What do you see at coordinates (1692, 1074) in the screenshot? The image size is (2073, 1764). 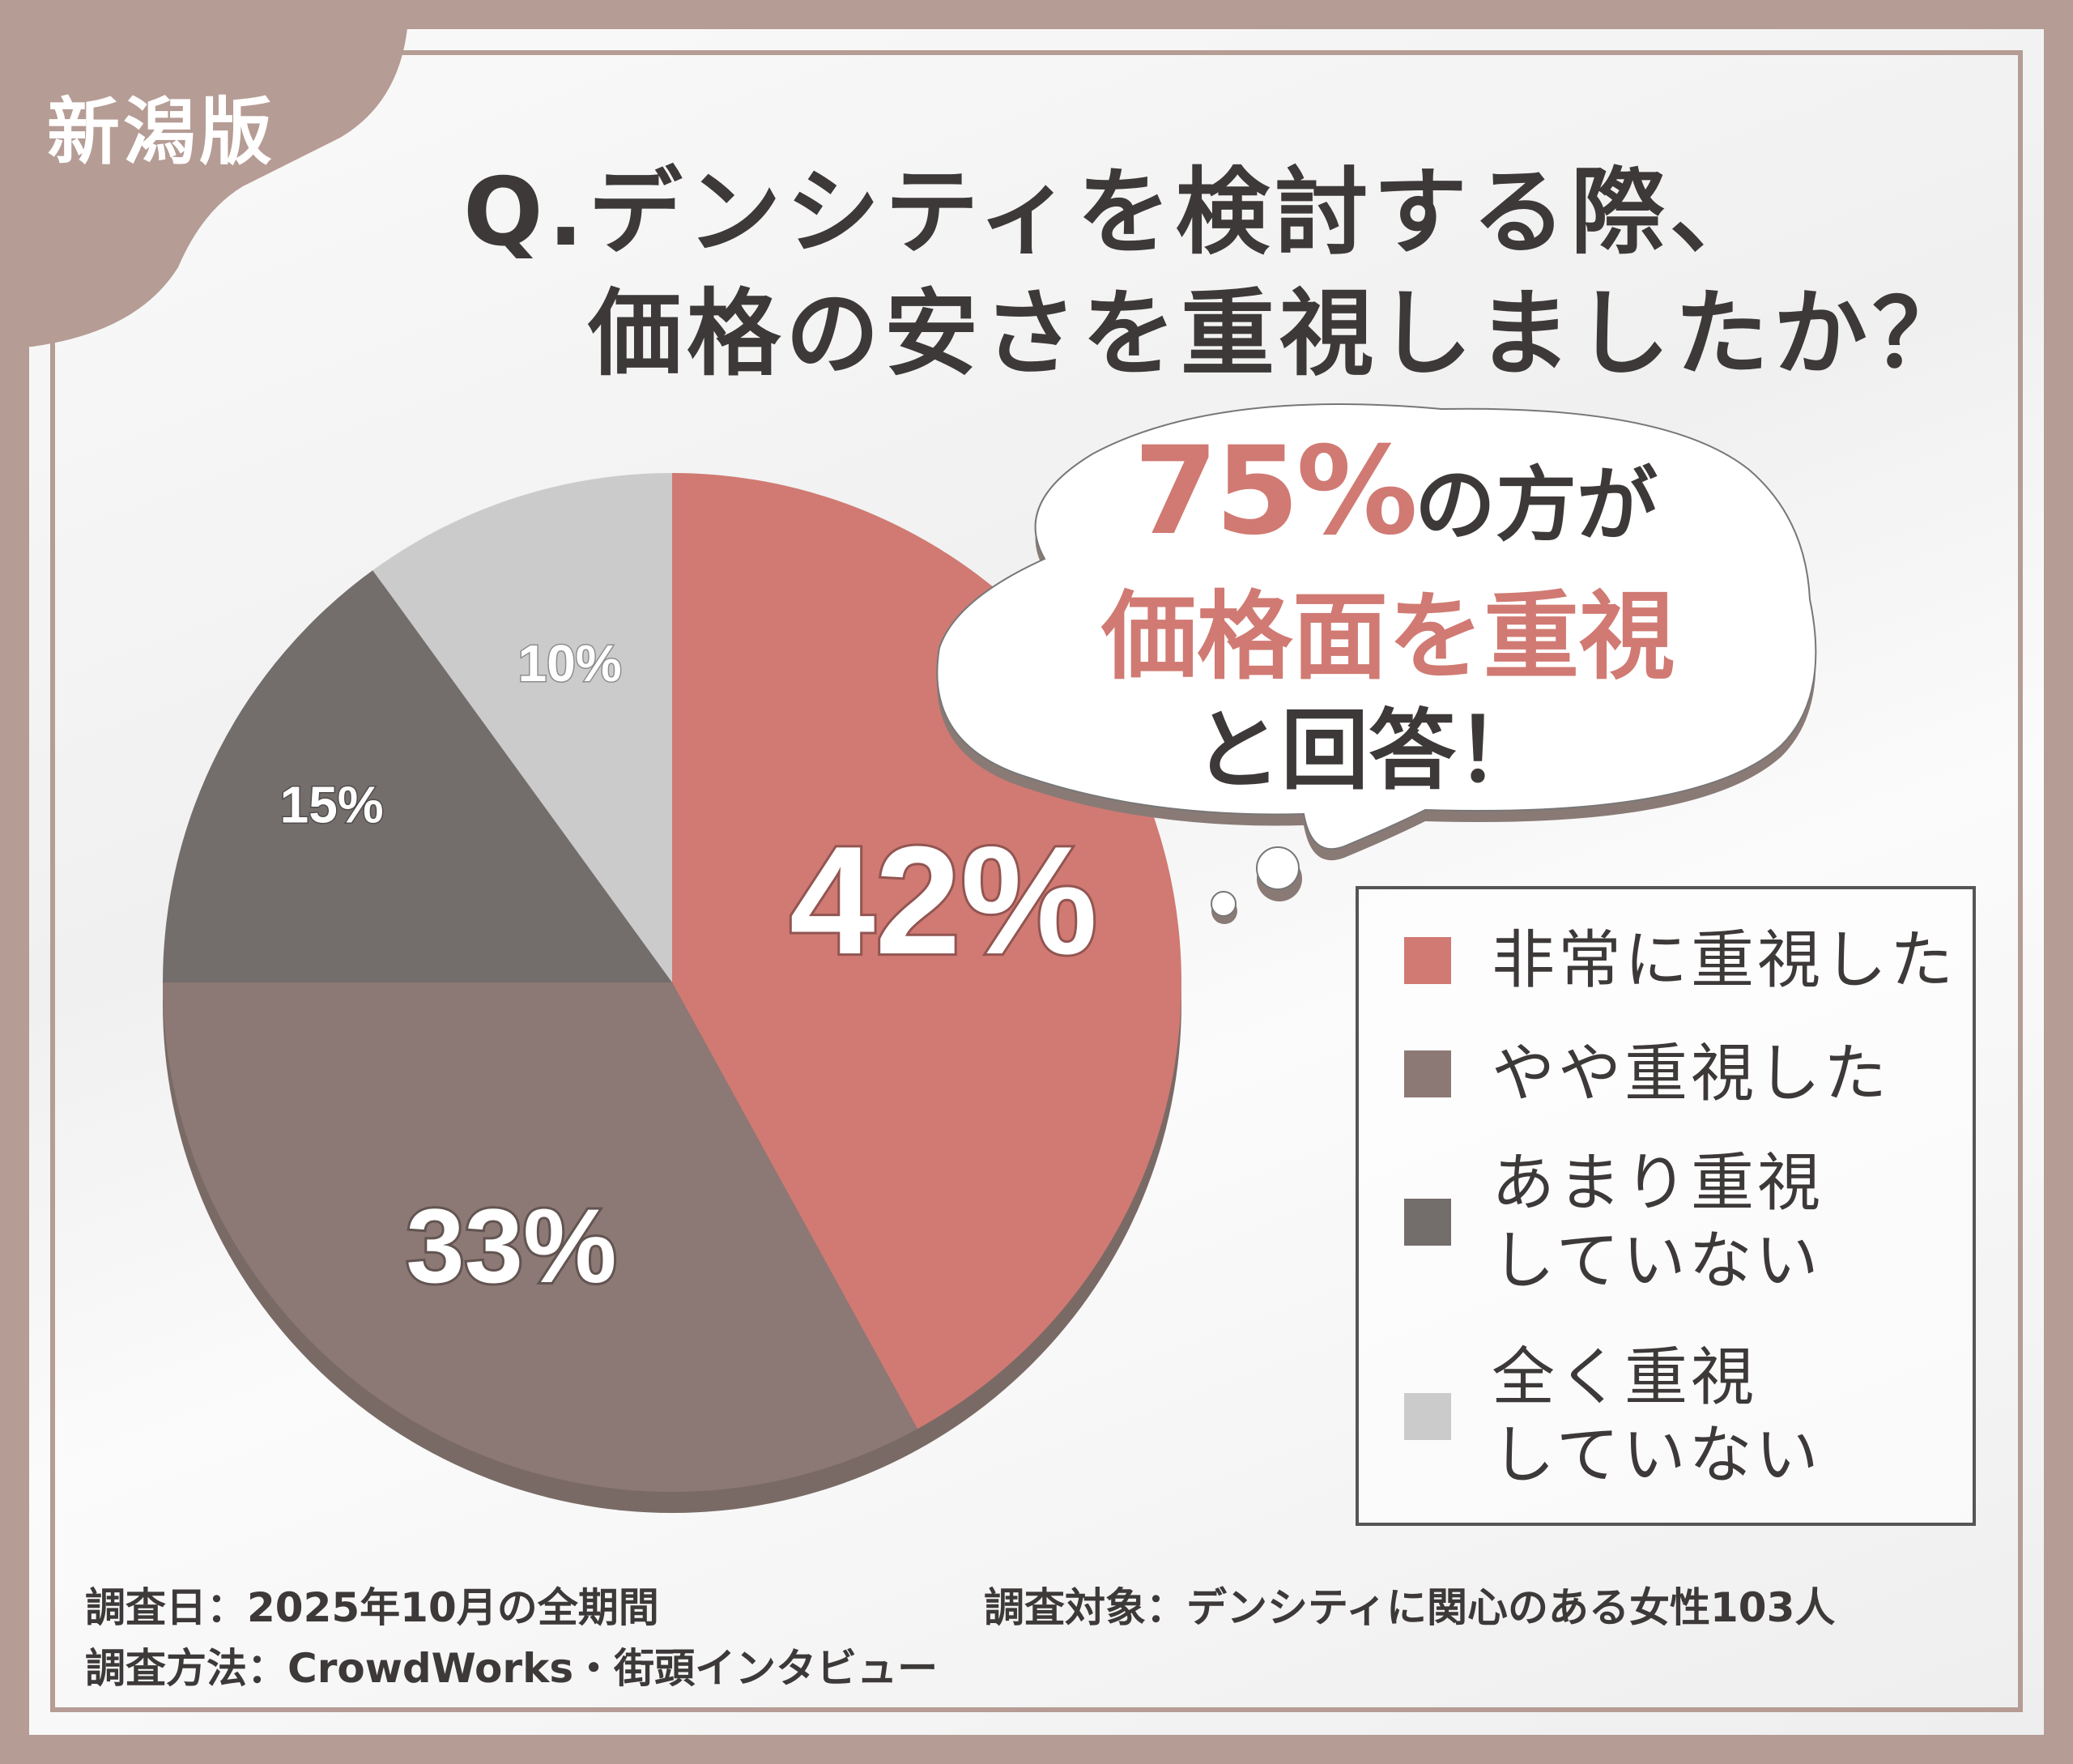 I see `legend-label: やや重視した` at bounding box center [1692, 1074].